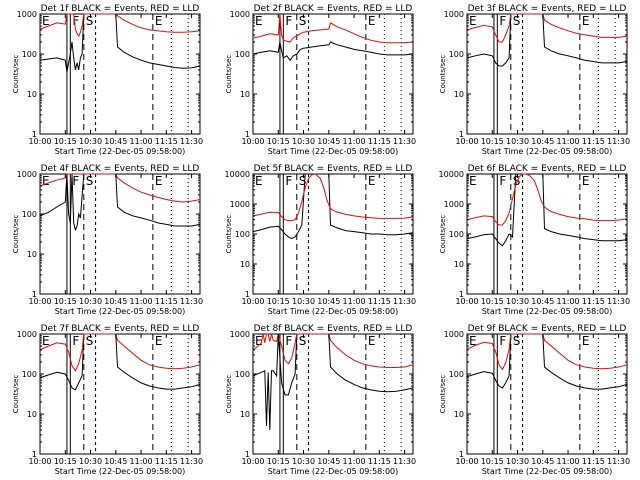  Describe the element at coordinates (120, 9) in the screenshot. I see `chart-title: Det 1f BLACK = Events, RED = LLD` at that location.